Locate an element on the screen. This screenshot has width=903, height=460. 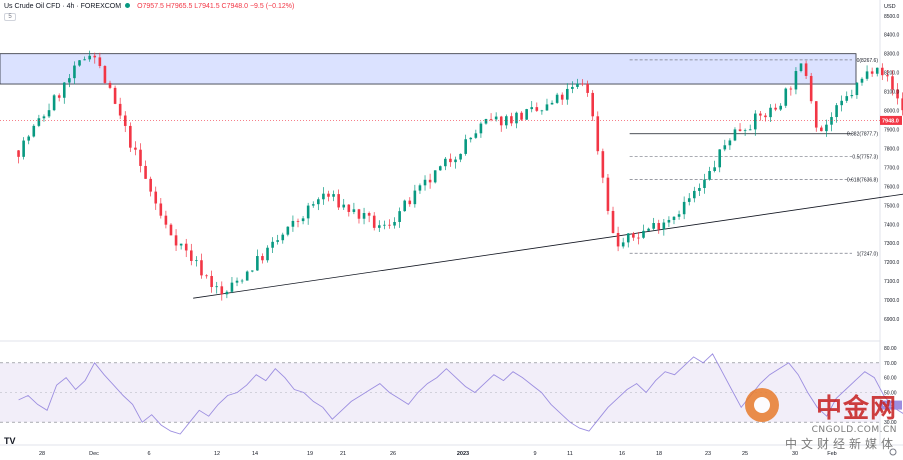
watermark: 中金网 CNGOLD.COM.CN 中文财经新媒体 is located at coordinates (820, 420).